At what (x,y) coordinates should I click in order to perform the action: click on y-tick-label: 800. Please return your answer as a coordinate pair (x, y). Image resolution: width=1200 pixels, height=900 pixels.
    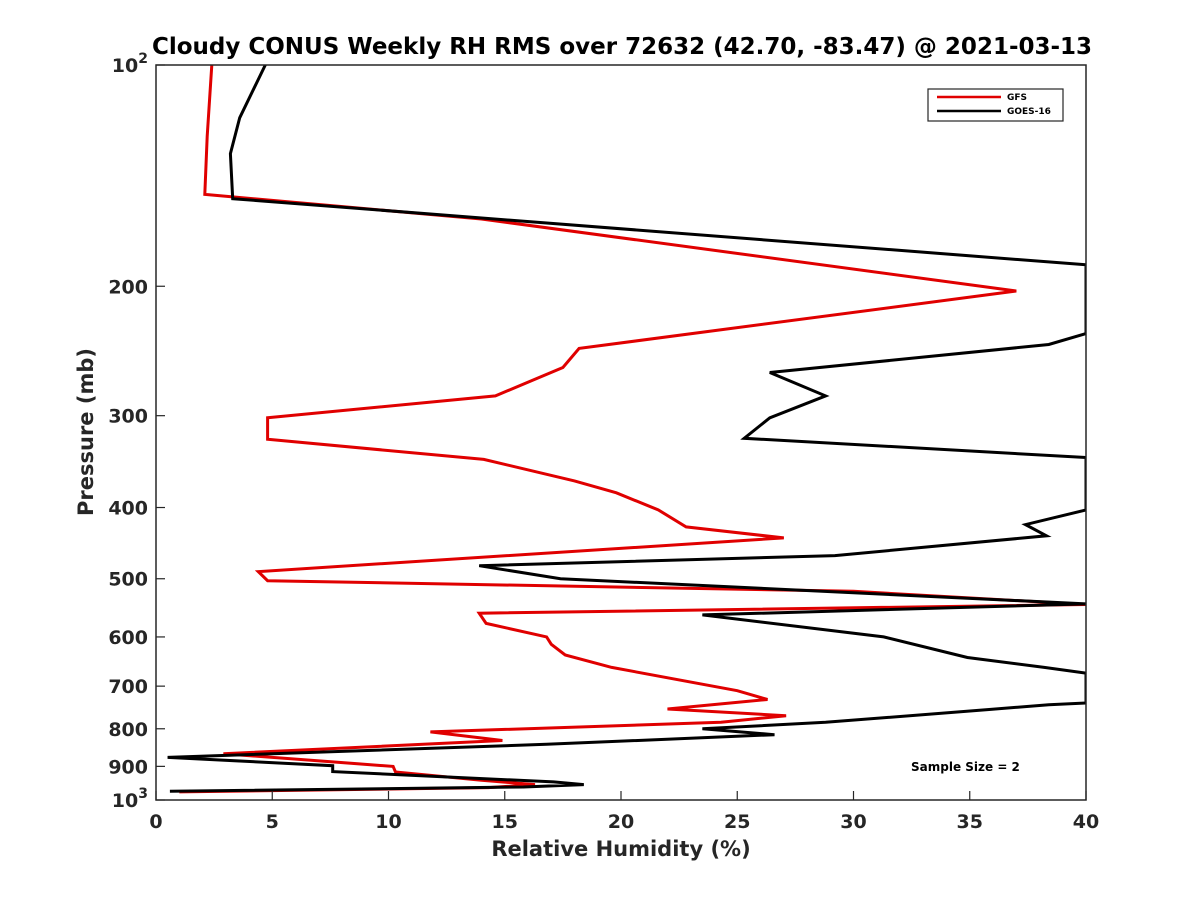
    Looking at the image, I should click on (128, 730).